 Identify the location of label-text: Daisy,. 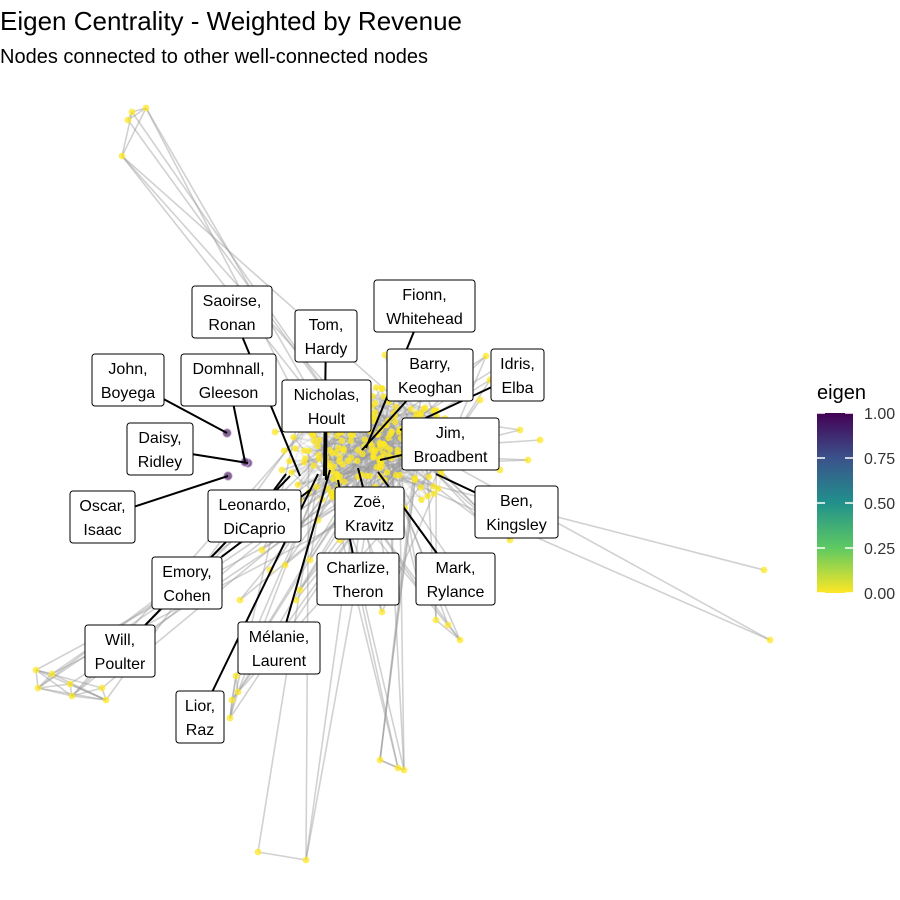
(159, 438).